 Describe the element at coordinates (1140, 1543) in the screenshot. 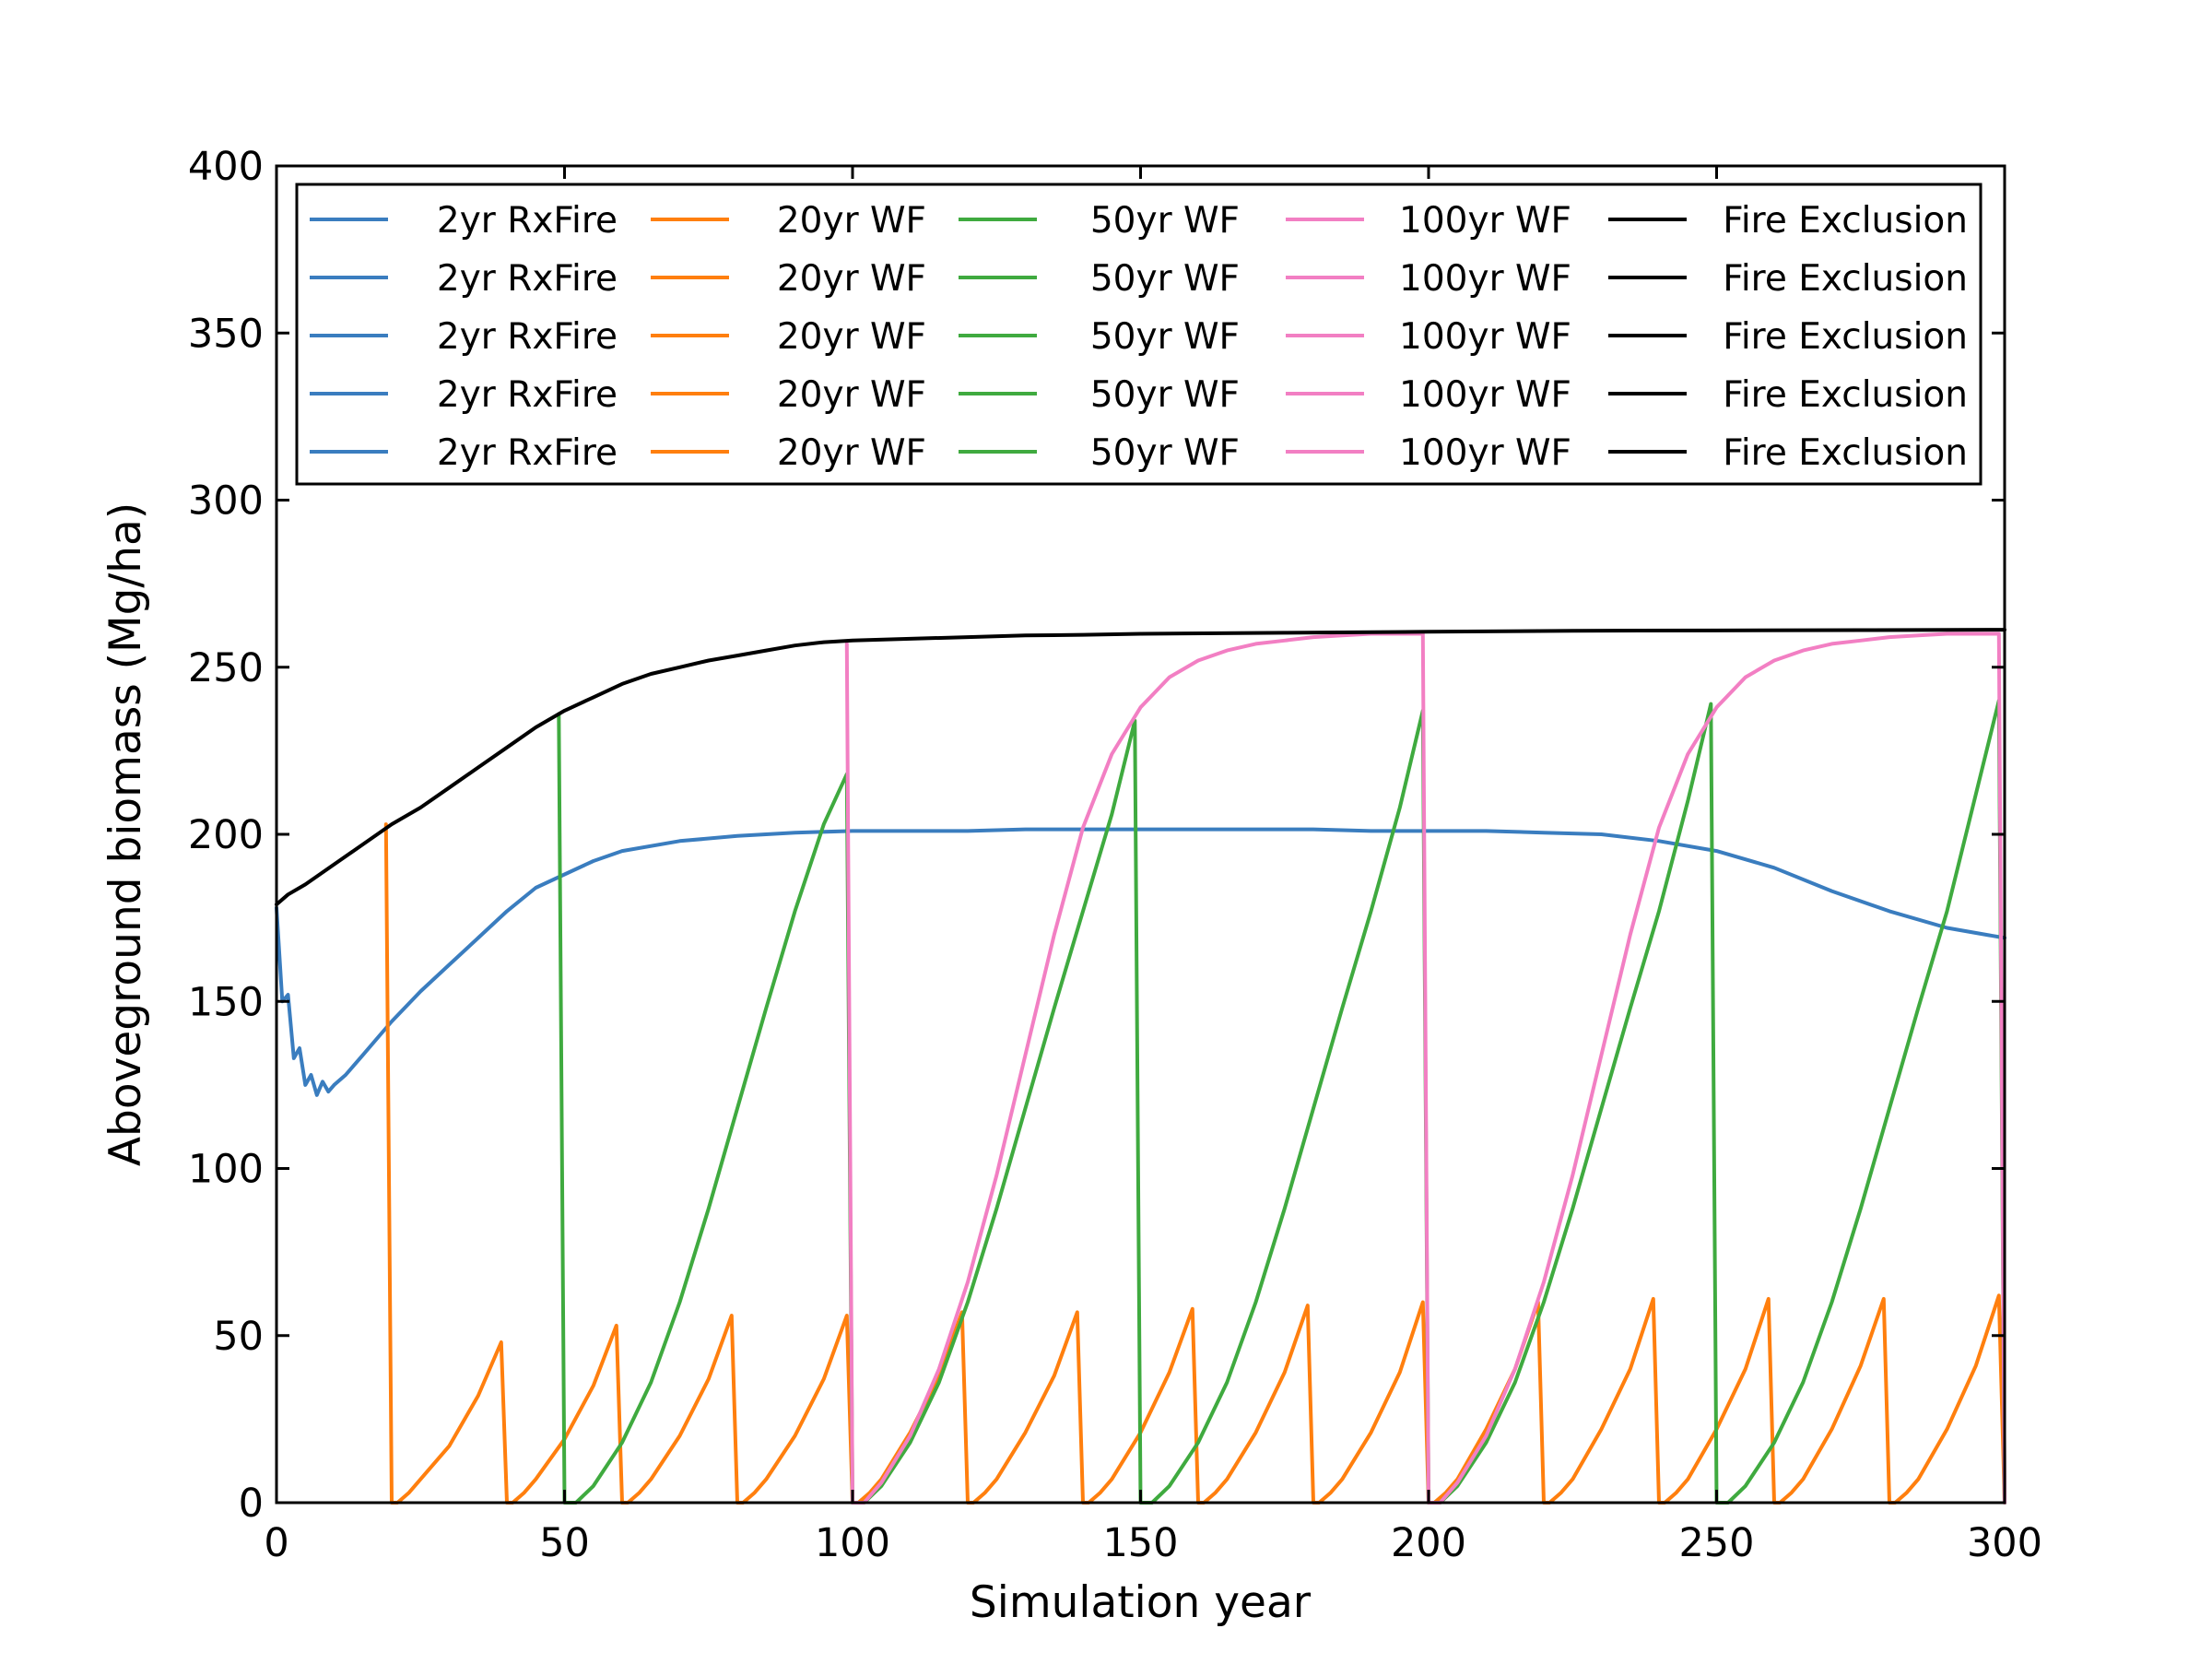

I see `x-tick-label: 150` at that location.